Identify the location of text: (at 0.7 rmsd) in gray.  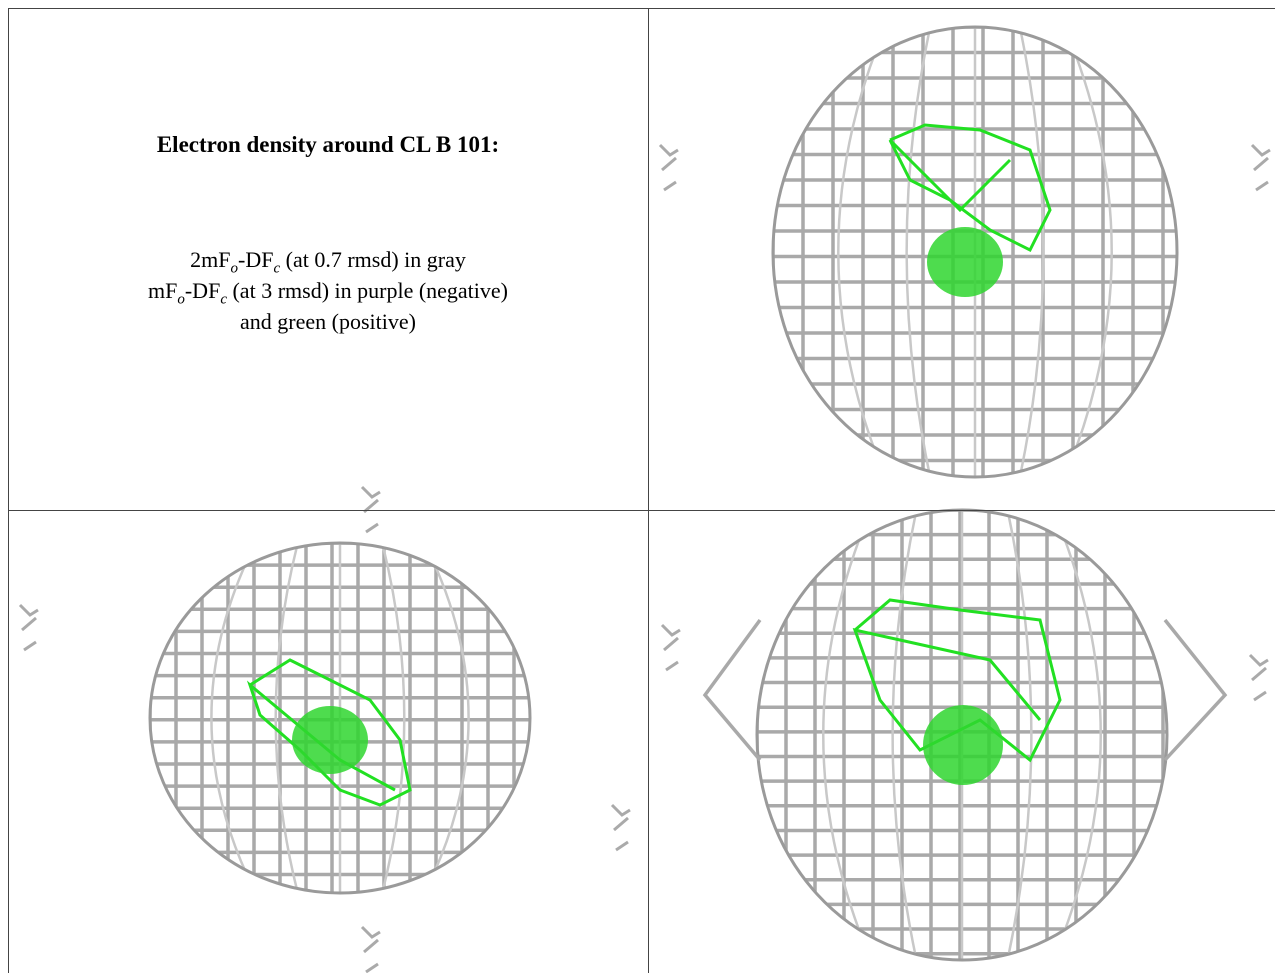
(373, 259).